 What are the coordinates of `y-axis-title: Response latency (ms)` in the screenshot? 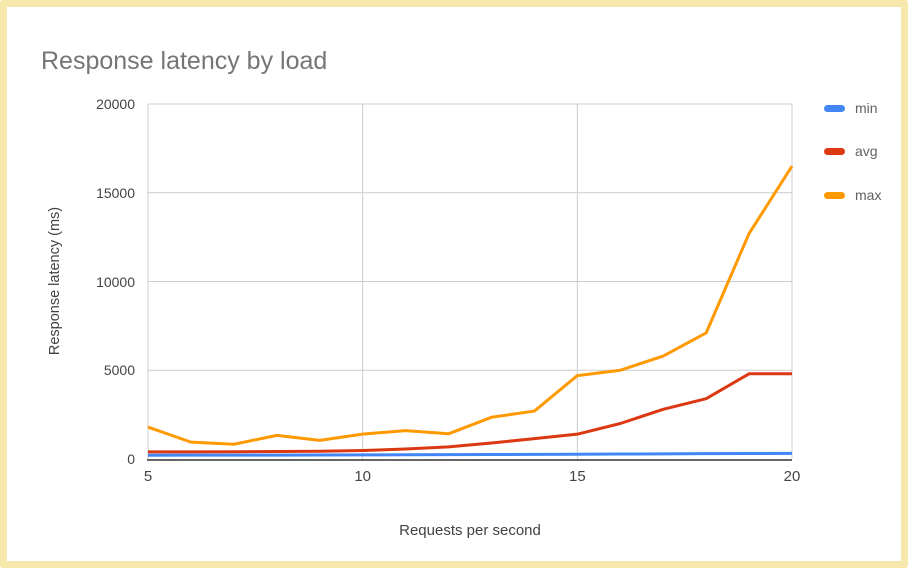 It's located at (55, 281).